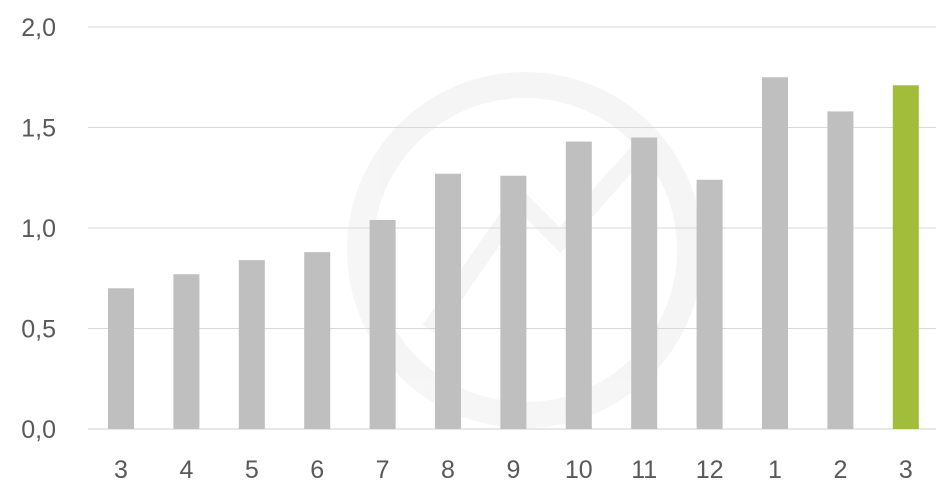 This screenshot has width=936, height=489. What do you see at coordinates (448, 470) in the screenshot?
I see `x-tick-label: 8` at bounding box center [448, 470].